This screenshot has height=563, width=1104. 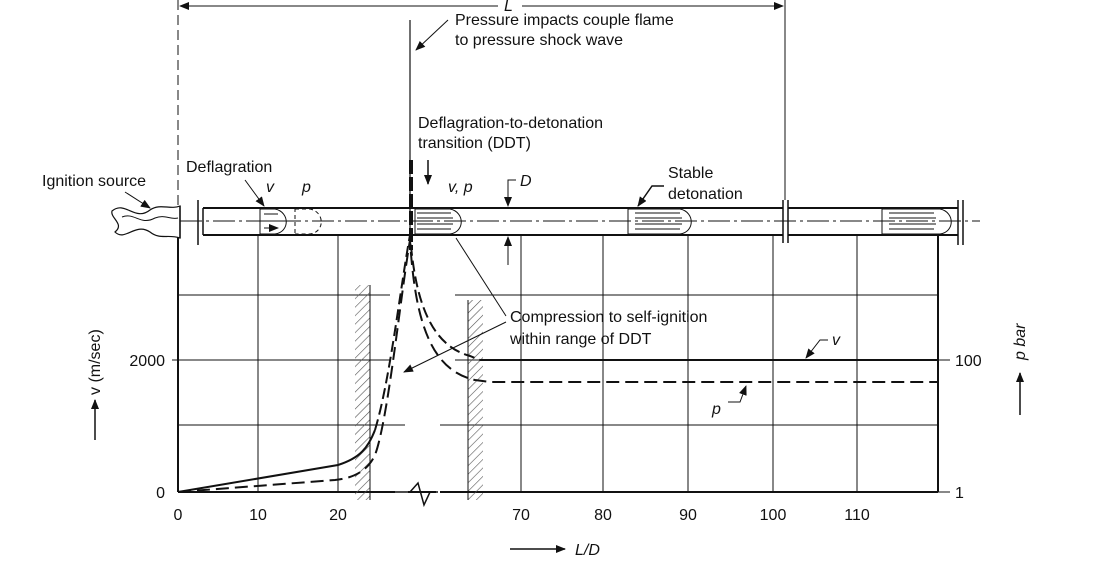 What do you see at coordinates (603, 515) in the screenshot?
I see `x-tick-80: 80` at bounding box center [603, 515].